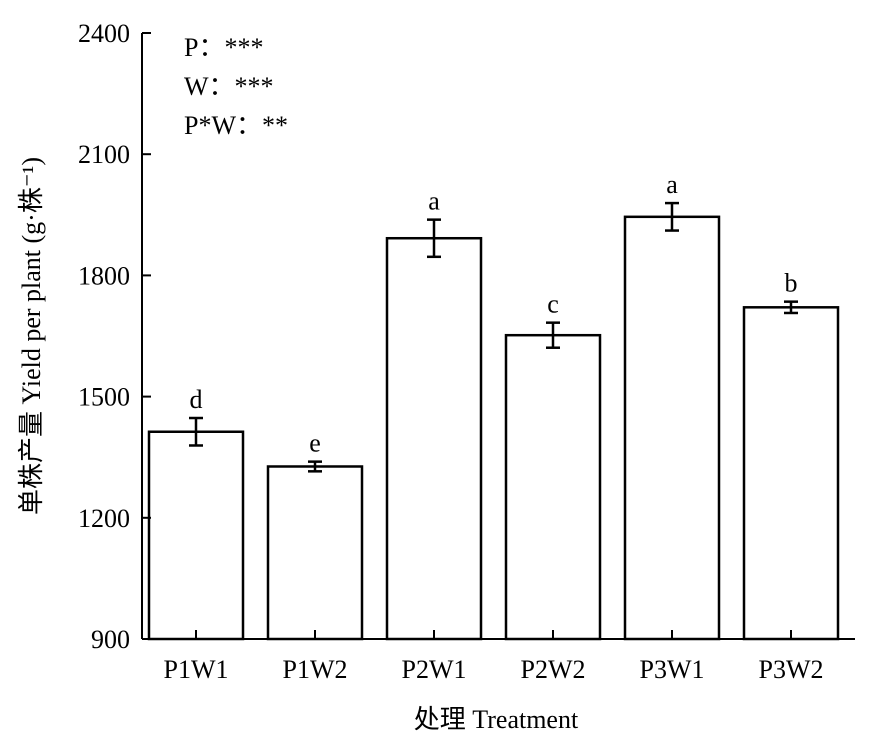  Describe the element at coordinates (104, 275) in the screenshot. I see `y-tick-label: 1800` at that location.